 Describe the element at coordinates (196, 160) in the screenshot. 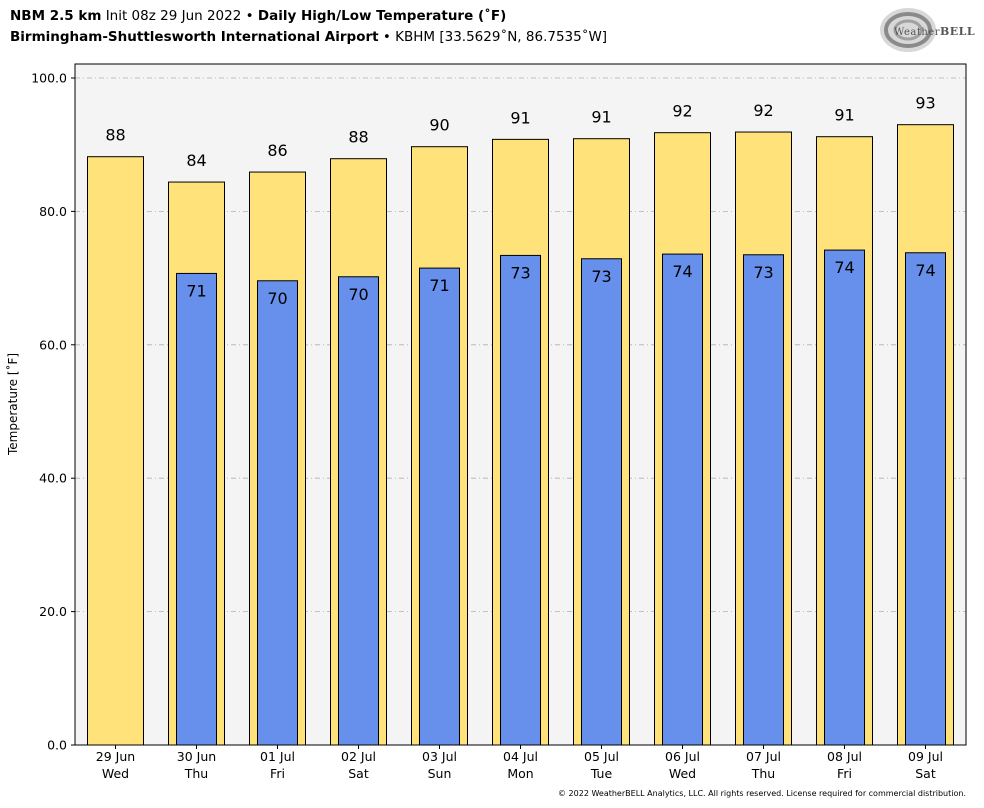

I see `high-value-label: 84` at that location.